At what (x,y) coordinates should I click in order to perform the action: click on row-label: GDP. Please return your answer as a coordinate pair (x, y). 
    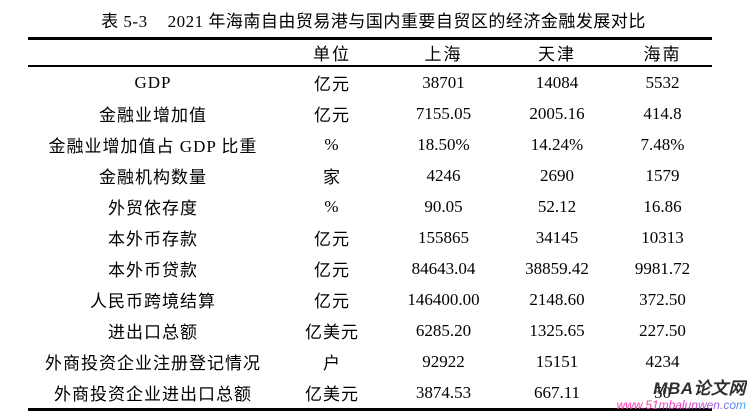
    Looking at the image, I should click on (153, 82).